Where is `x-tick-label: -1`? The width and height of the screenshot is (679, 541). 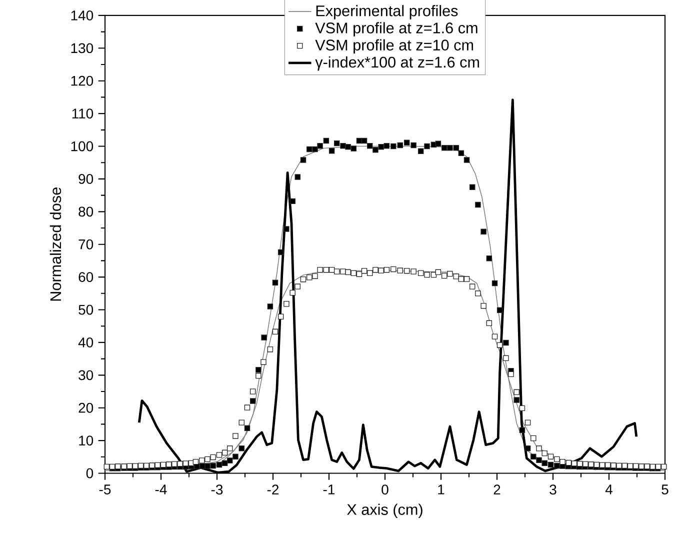 x-tick-label: -1 is located at coordinates (329, 489).